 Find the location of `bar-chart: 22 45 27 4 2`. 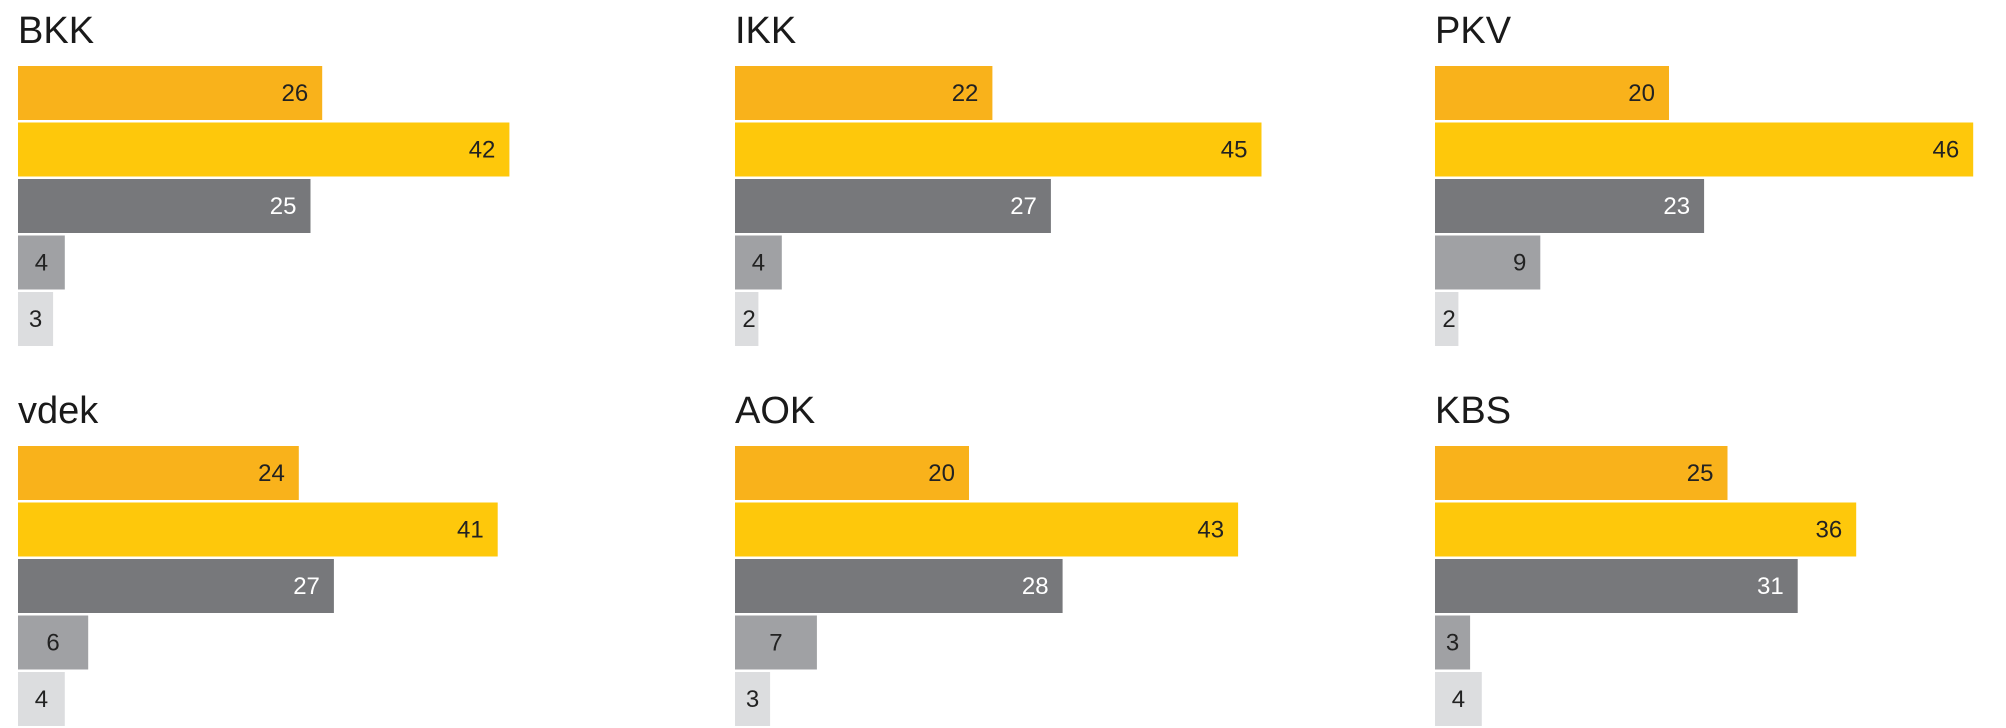

bar-chart: 22 45 27 4 2 is located at coordinates (998, 206).